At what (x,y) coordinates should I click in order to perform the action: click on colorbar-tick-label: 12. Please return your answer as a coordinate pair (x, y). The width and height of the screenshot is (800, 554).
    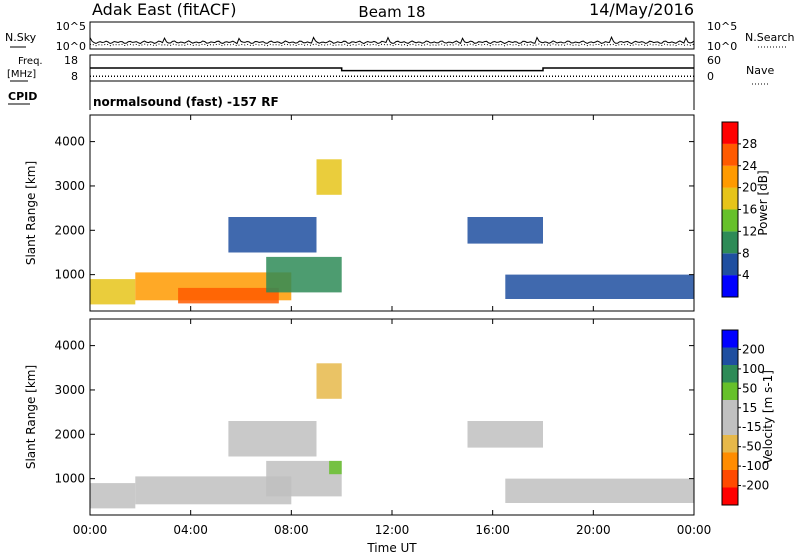
    Looking at the image, I should click on (749, 231).